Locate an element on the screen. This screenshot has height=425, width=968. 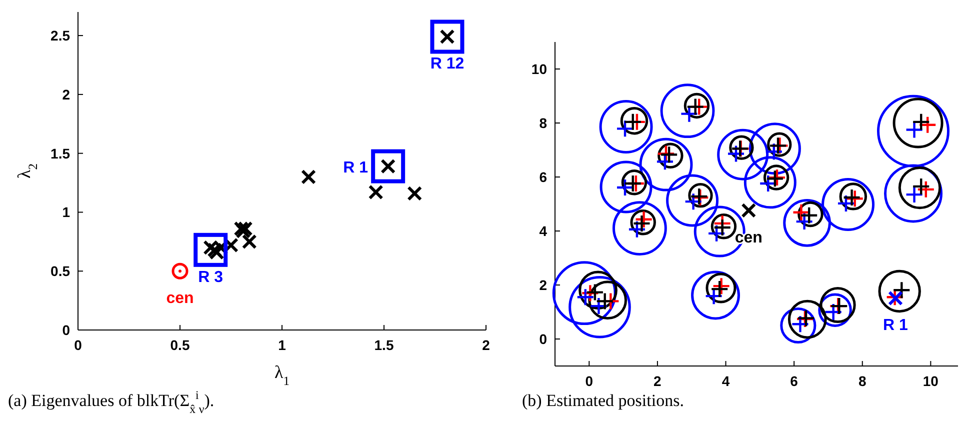
y-tick-label: 0.5 is located at coordinates (60, 271).